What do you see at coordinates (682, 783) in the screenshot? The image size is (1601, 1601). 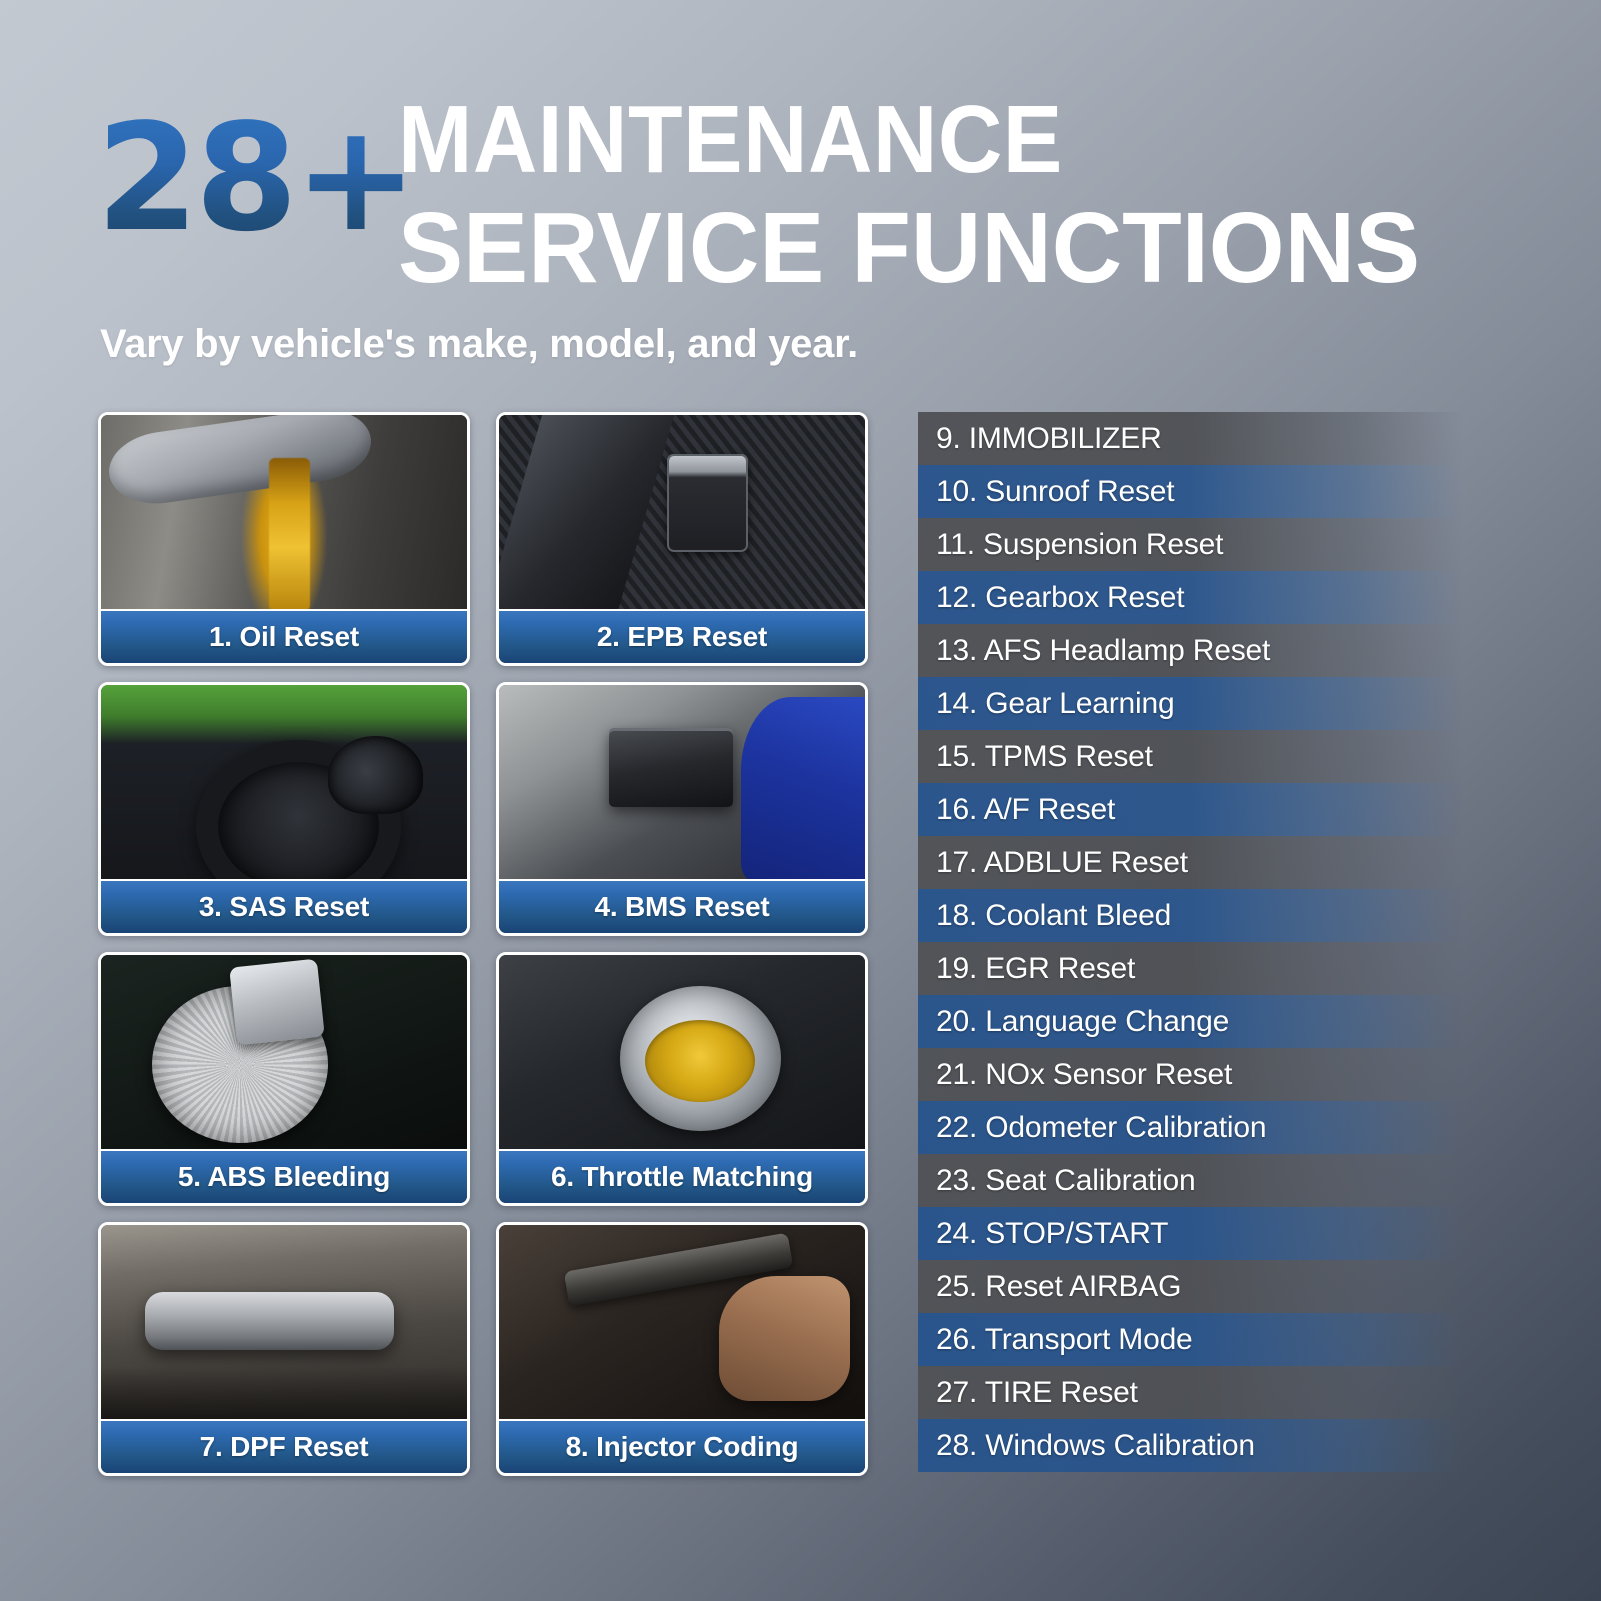 I see `car-battery-replacement-photo` at bounding box center [682, 783].